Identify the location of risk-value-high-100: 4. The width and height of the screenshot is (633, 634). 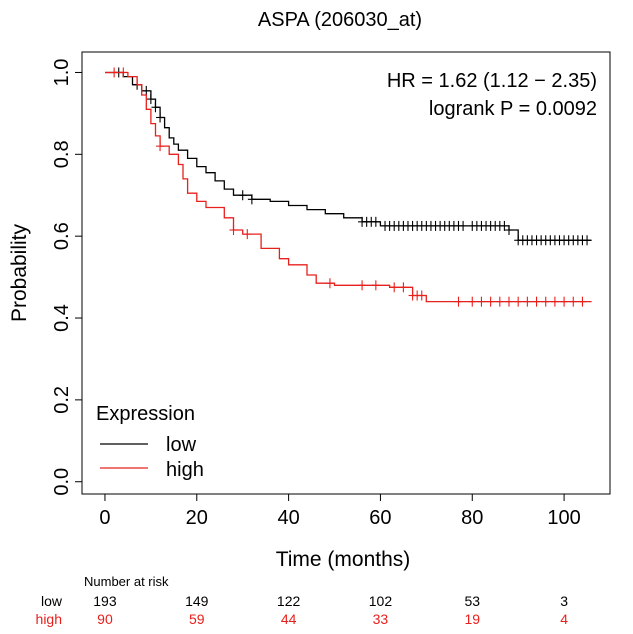
(564, 619).